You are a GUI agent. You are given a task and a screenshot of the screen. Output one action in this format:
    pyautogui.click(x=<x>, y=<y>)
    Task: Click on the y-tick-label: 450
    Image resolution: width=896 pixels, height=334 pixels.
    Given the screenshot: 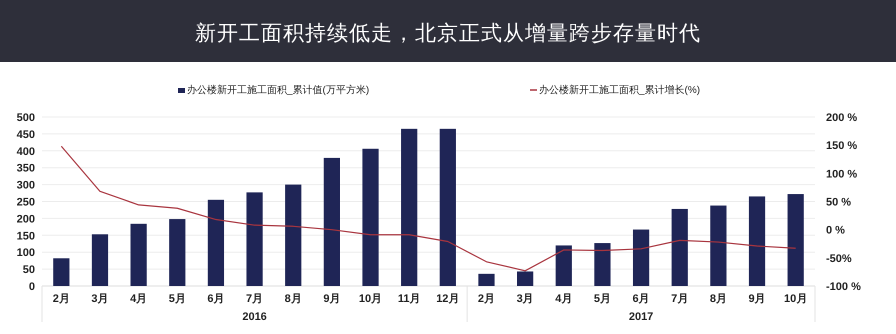 What is the action you would take?
    pyautogui.click(x=25, y=134)
    